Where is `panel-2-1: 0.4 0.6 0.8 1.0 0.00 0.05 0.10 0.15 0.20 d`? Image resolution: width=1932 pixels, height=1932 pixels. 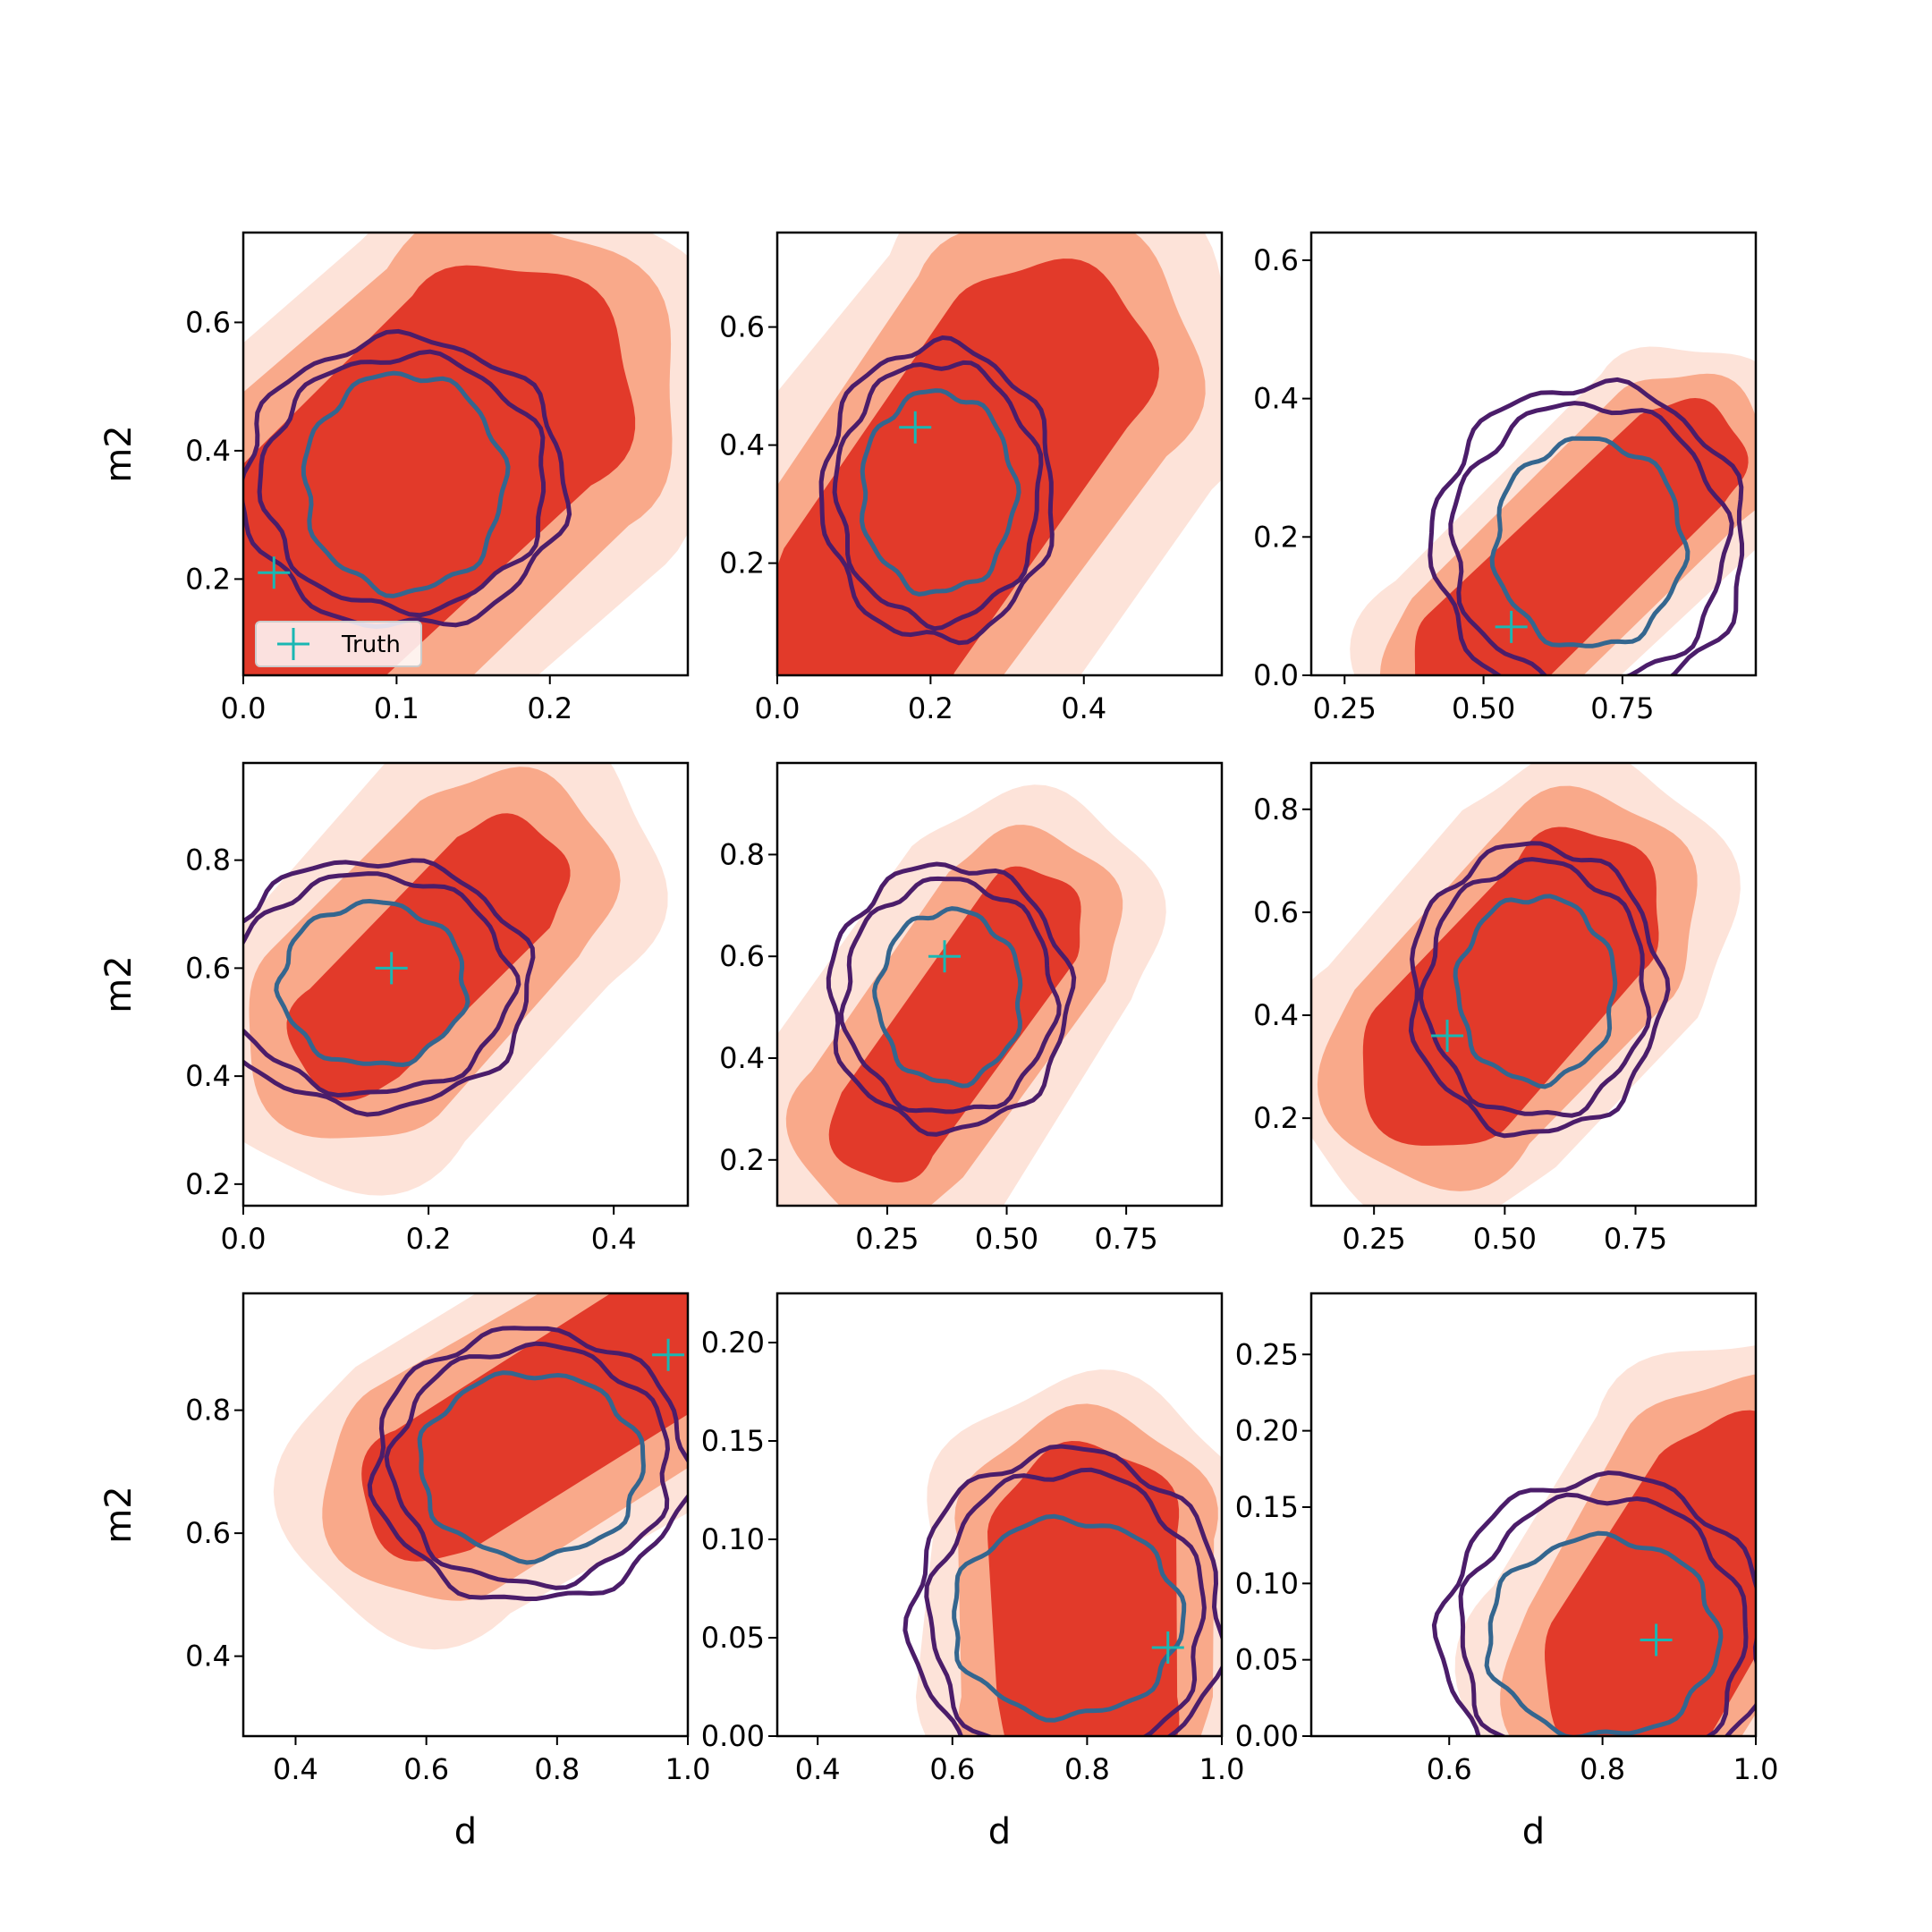
panel-2-1: 0.4 0.6 0.8 1.0 0.00 0.05 0.10 0.15 0.20 d is located at coordinates (973, 1572).